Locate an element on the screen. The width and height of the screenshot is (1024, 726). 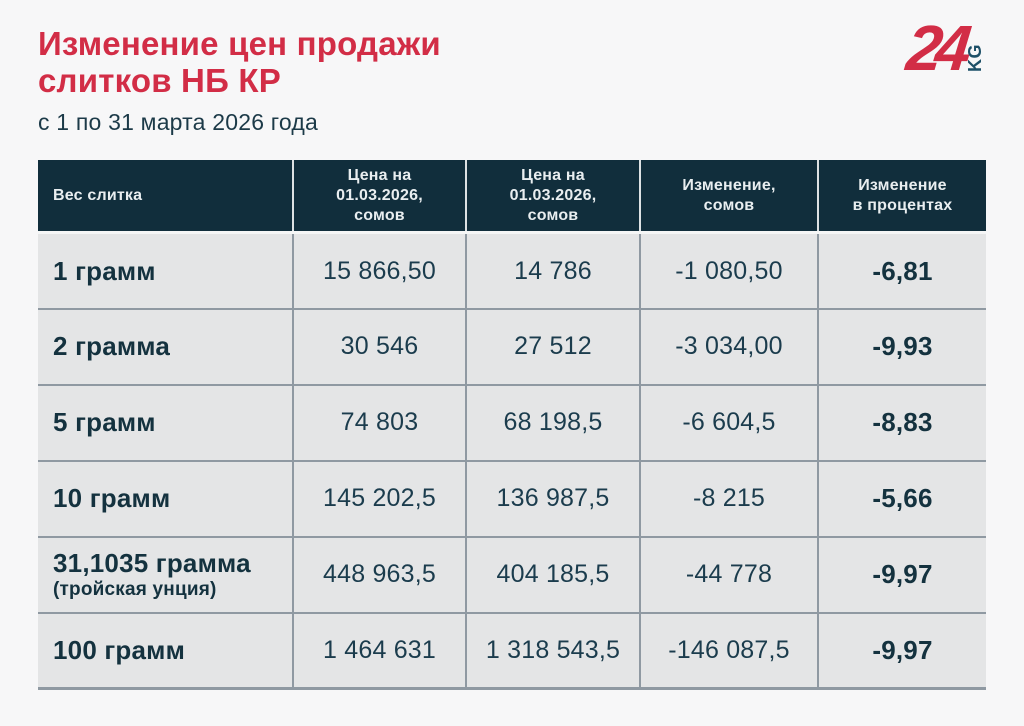
cell-price-start: 1 464 631 is located at coordinates (379, 651).